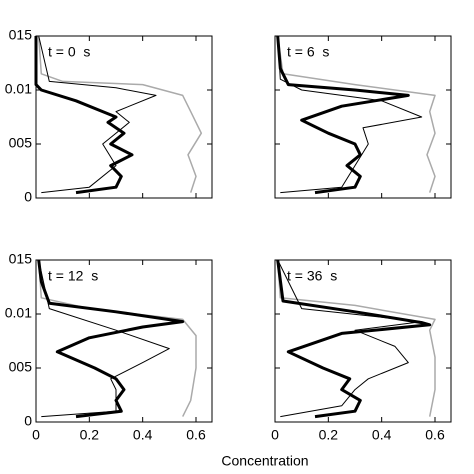  I want to click on x-axis-label: Concentration, so click(264, 461).